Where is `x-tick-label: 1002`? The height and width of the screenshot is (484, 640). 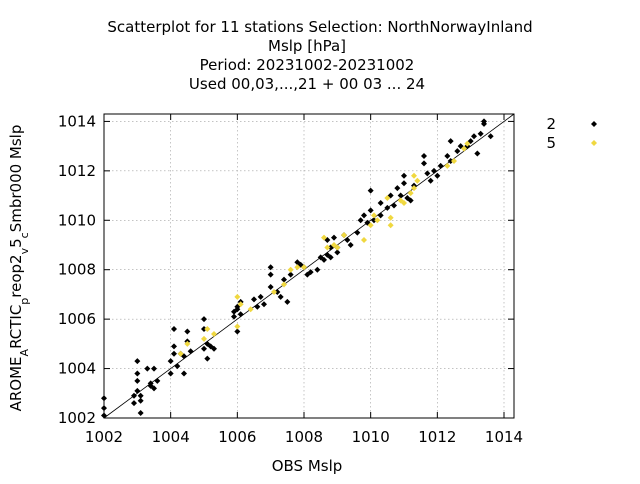 x-tick-label: 1002 is located at coordinates (104, 437).